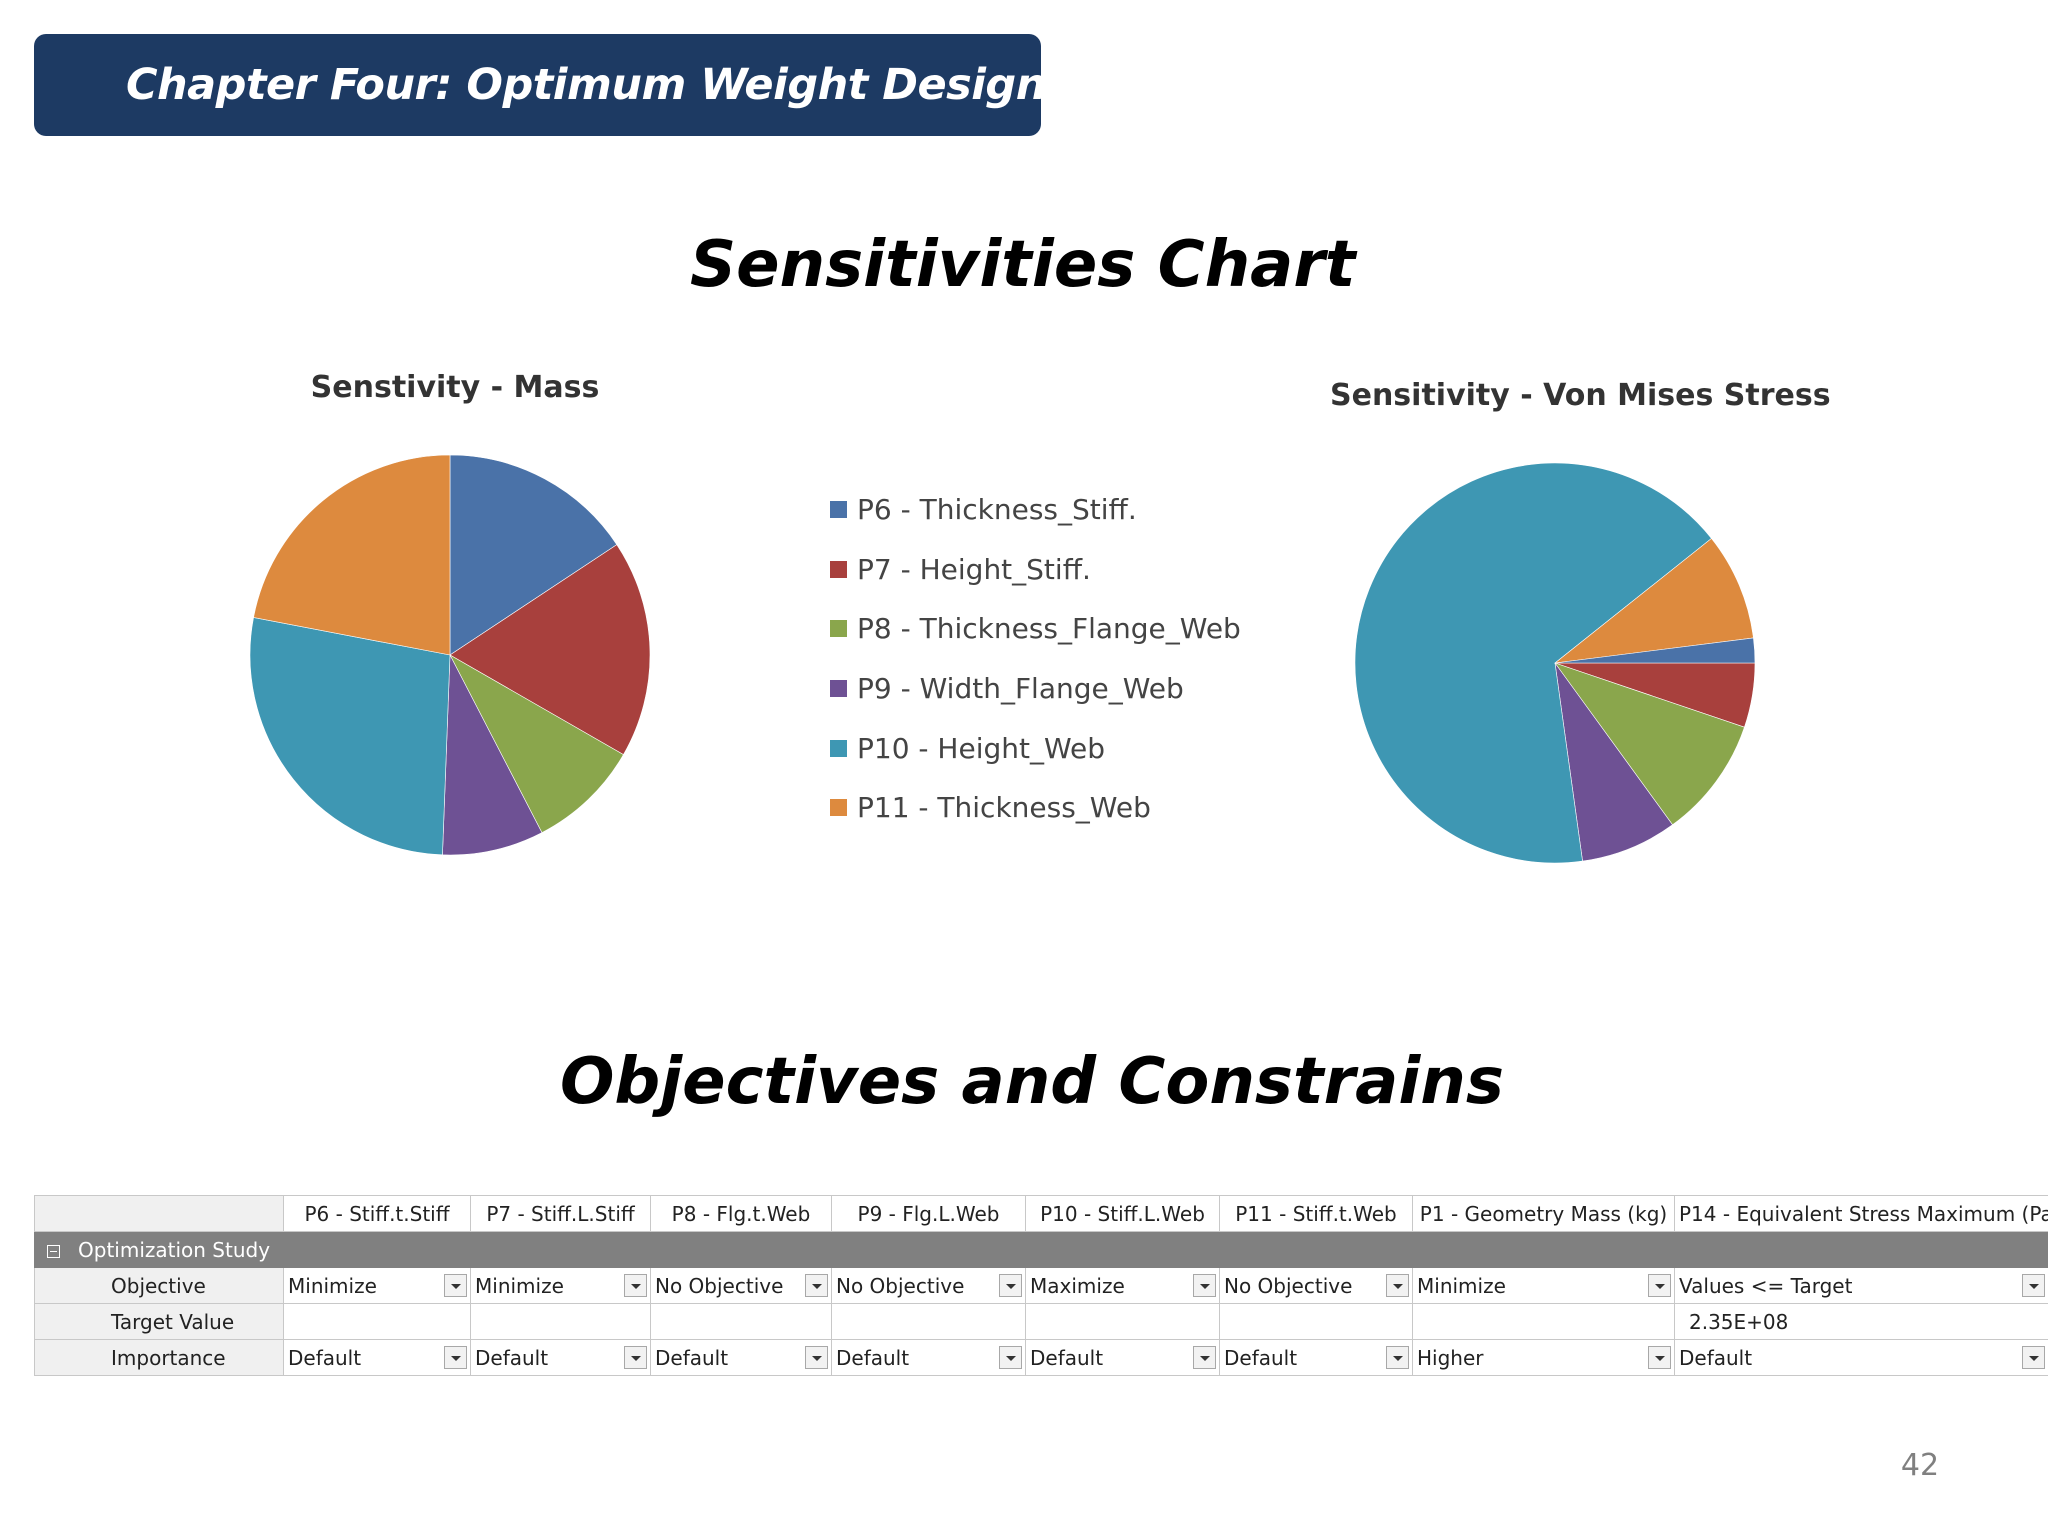  I want to click on legend-item-p10: P10 - Height_Web, so click(1060, 748).